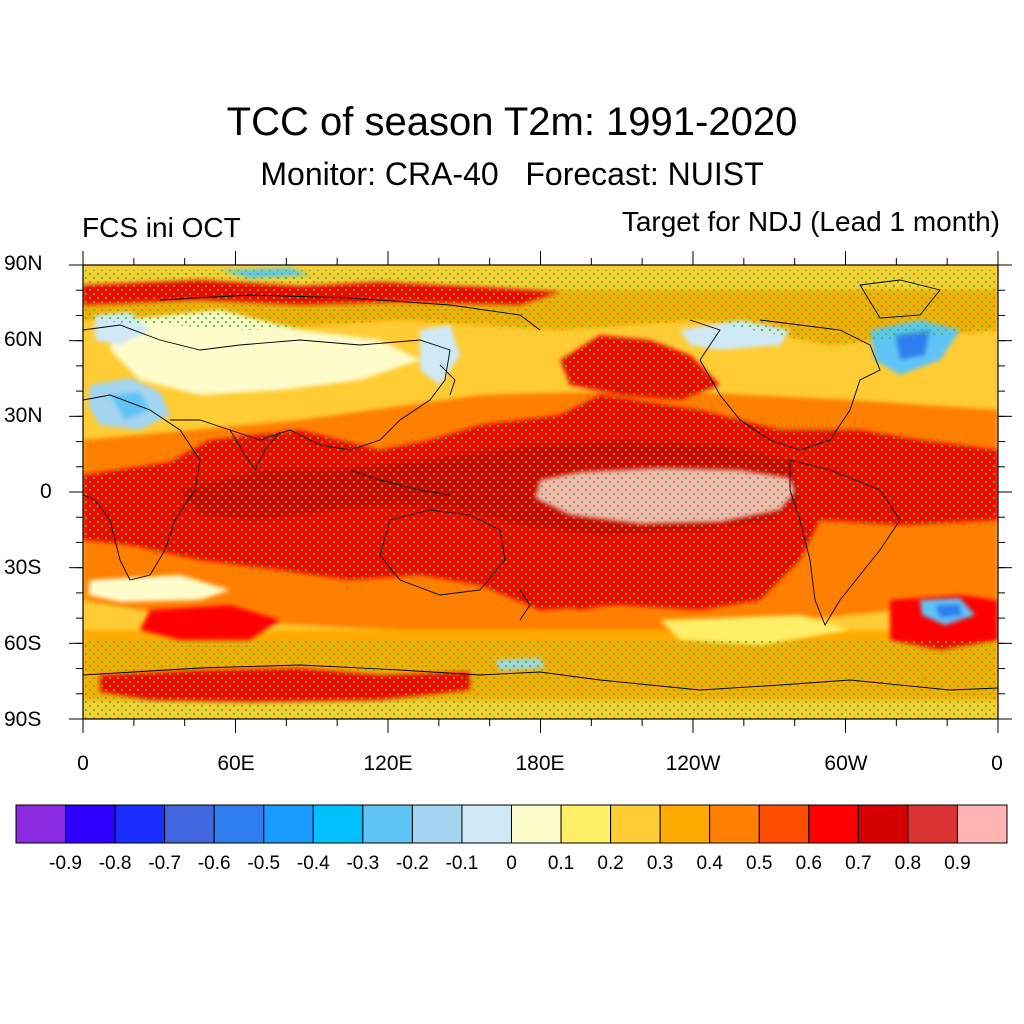 This screenshot has height=1024, width=1024. What do you see at coordinates (264, 863) in the screenshot?
I see `colorbar-tick-label: -0.5` at bounding box center [264, 863].